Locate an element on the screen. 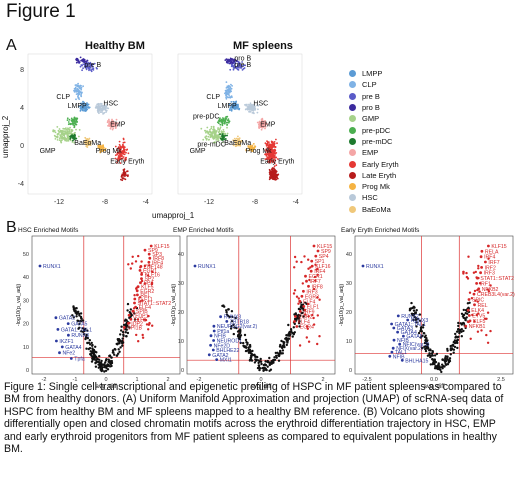  volcano-y-tick: 0 is located at coordinates (182, 371).